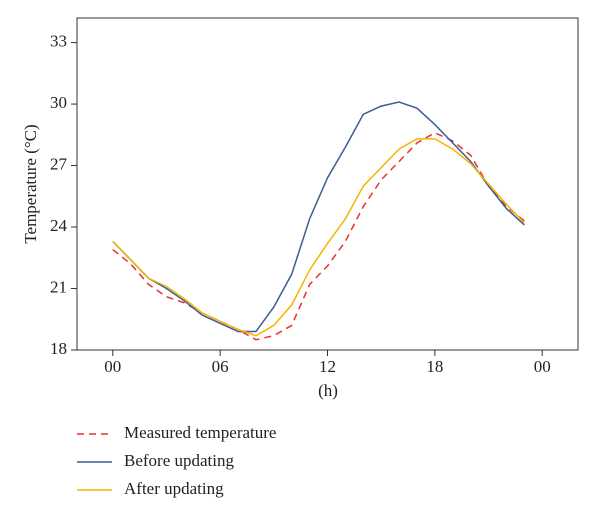  I want to click on y-tick-label: 27, so click(59, 163).